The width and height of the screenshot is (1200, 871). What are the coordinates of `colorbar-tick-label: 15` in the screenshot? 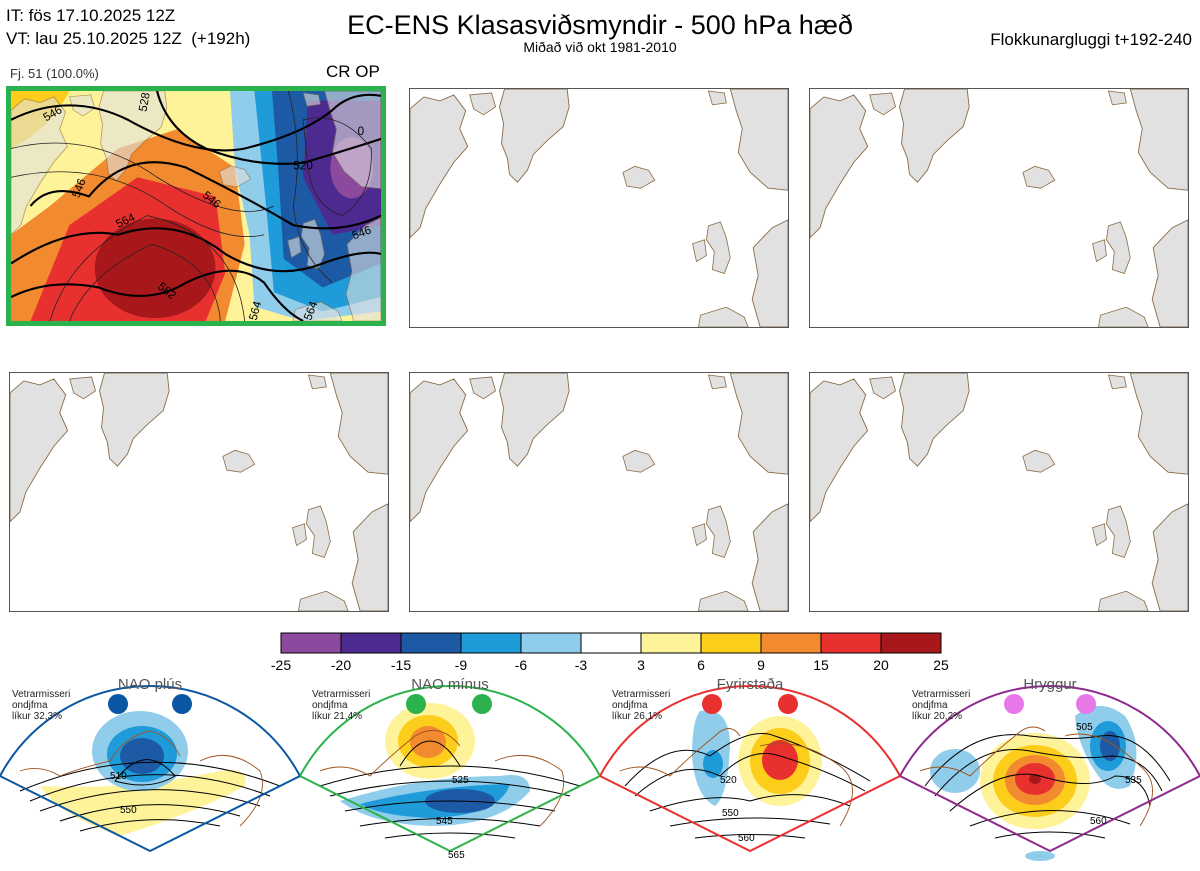 It's located at (821, 665).